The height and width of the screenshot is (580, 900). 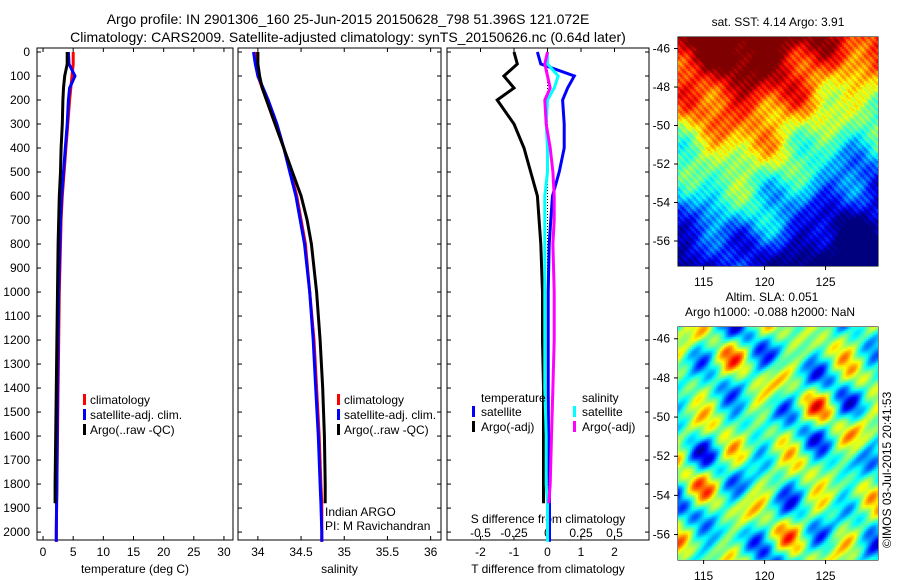 What do you see at coordinates (514, 533) in the screenshot?
I see `x2-tick-label: -0.25` at bounding box center [514, 533].